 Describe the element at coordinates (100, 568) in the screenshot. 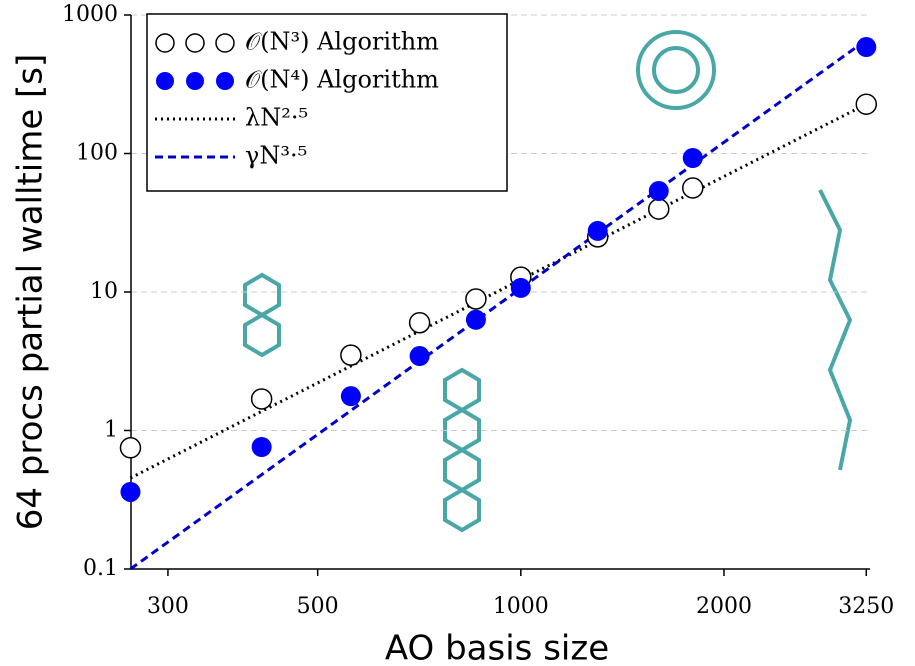

I see `y-tick-label: 0.1` at that location.